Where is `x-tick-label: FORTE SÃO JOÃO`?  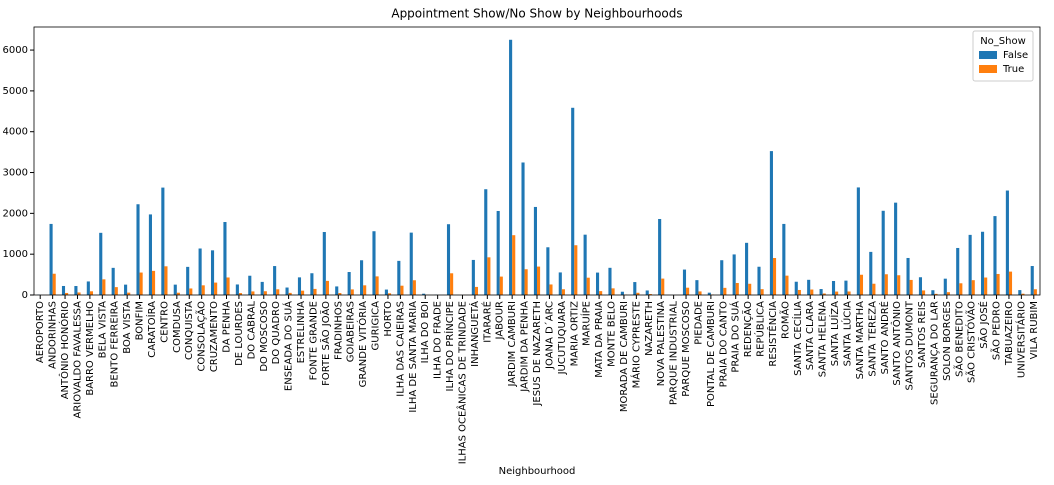
x-tick-label: FORTE SÃO JOÃO is located at coordinates (325, 343).